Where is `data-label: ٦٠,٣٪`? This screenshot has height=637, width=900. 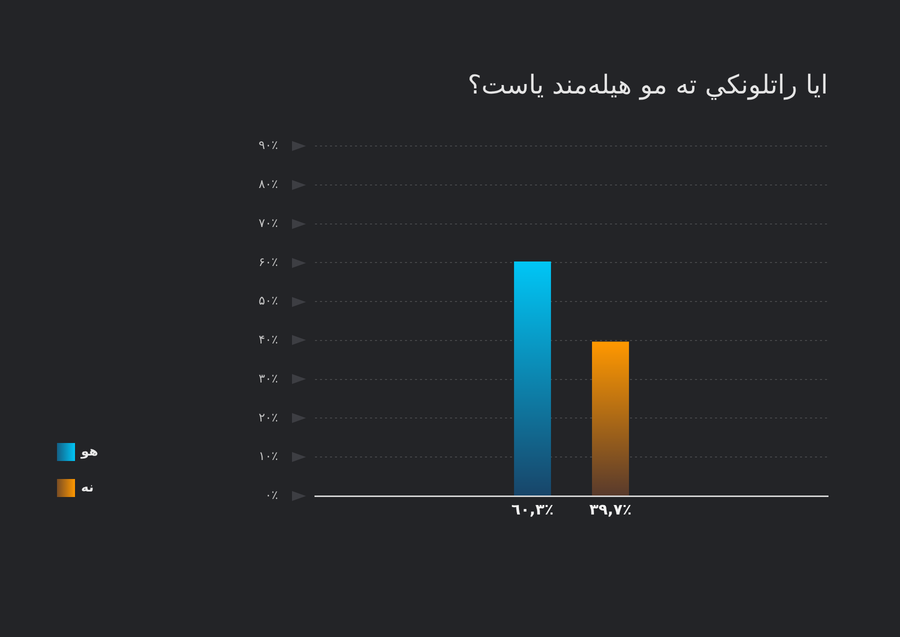
data-label: ٦٠,٣٪ is located at coordinates (532, 509).